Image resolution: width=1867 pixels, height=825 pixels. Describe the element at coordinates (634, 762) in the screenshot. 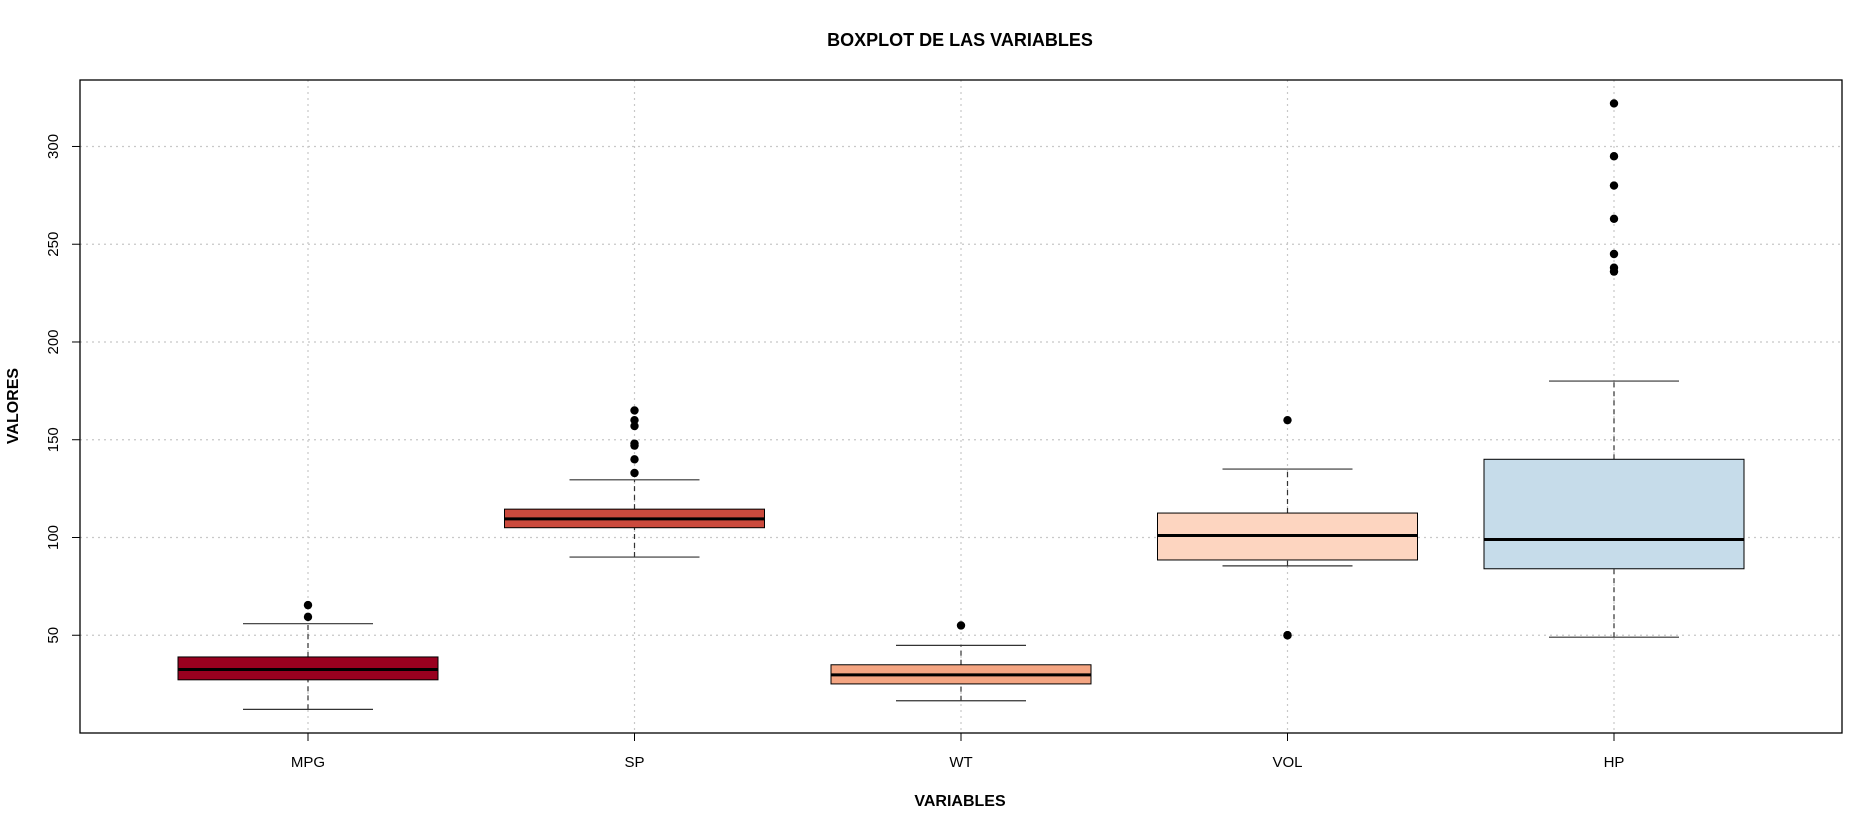

I see `x-tick-label: SP` at that location.